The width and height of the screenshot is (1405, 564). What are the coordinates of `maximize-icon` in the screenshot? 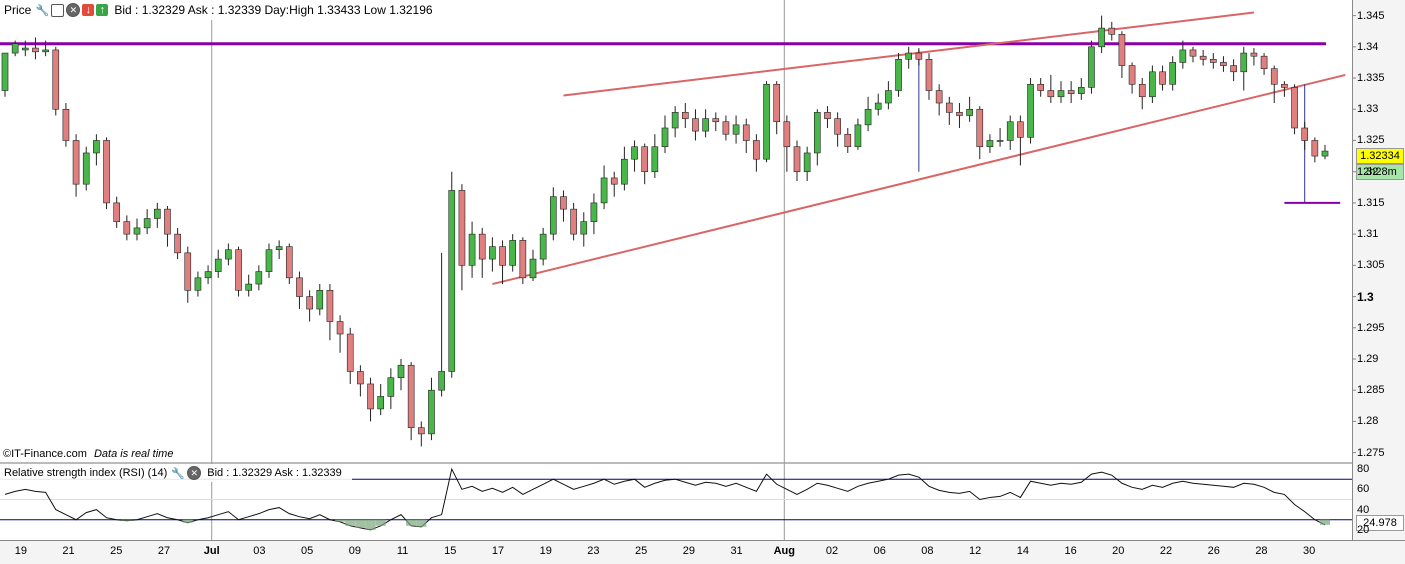 It's located at (58, 10).